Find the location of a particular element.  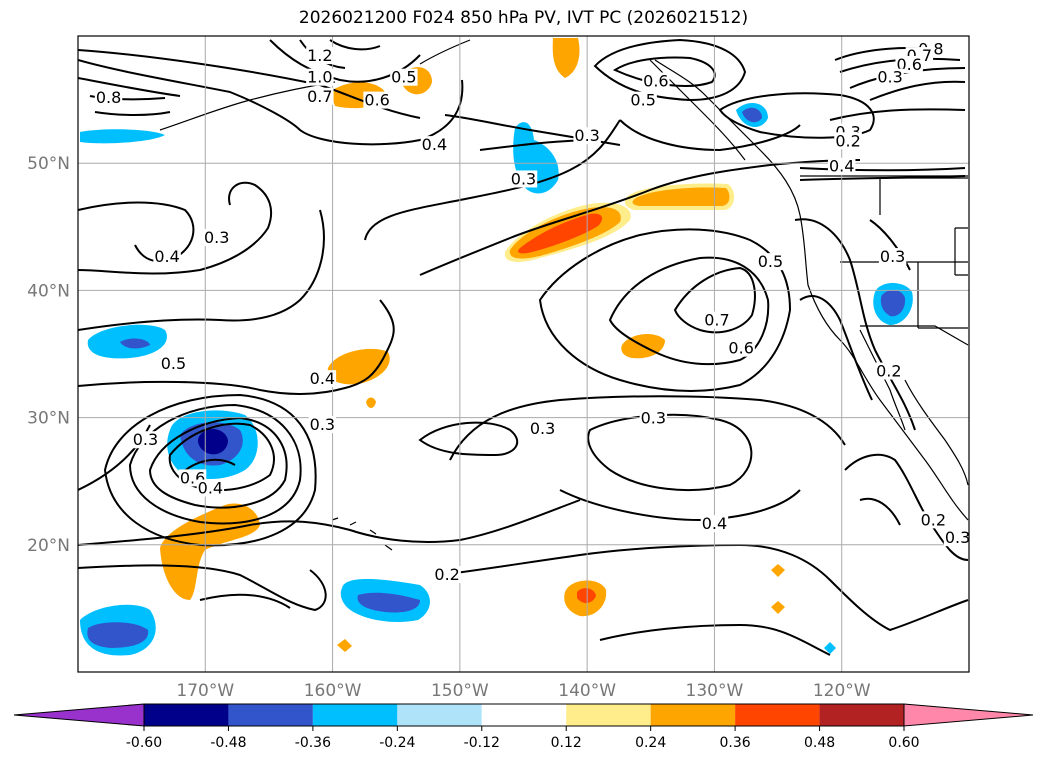

coastline-aleutians is located at coordinates (247, 106).